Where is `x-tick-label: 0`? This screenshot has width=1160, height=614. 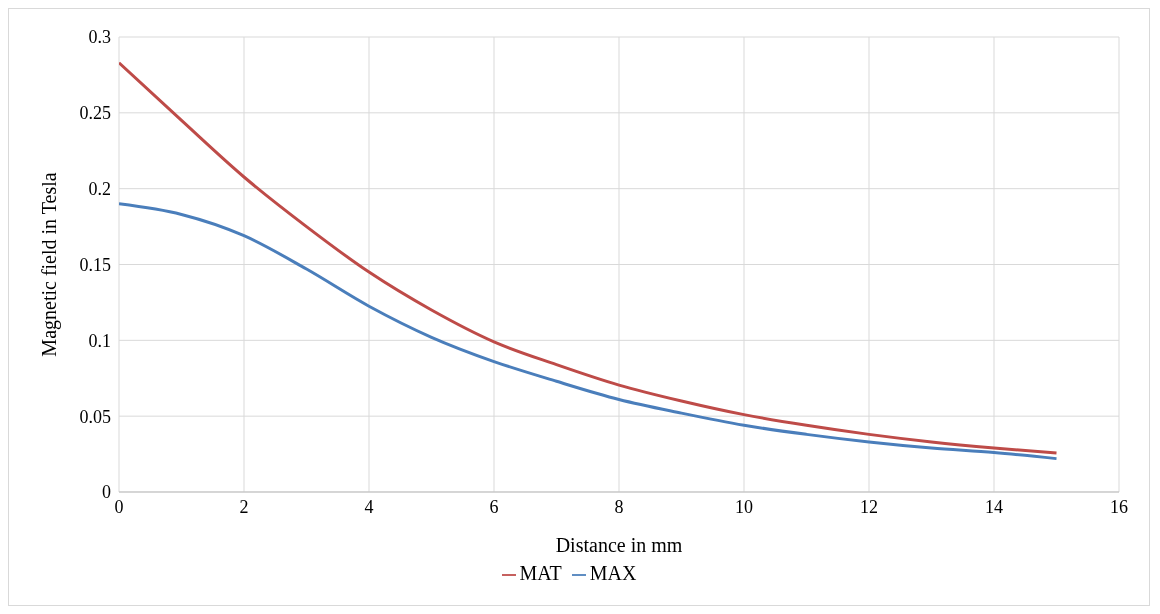 x-tick-label: 0 is located at coordinates (119, 506).